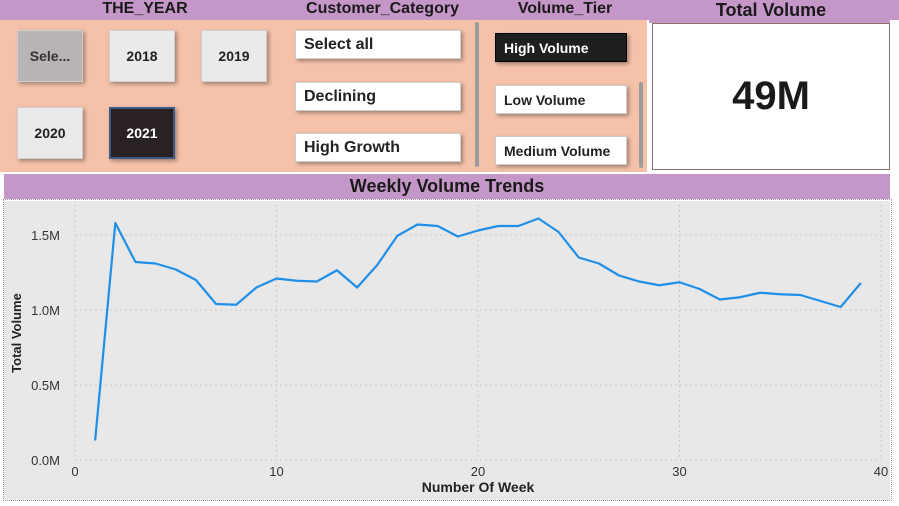  I want to click on year-2020-button: 2020, so click(50, 133).